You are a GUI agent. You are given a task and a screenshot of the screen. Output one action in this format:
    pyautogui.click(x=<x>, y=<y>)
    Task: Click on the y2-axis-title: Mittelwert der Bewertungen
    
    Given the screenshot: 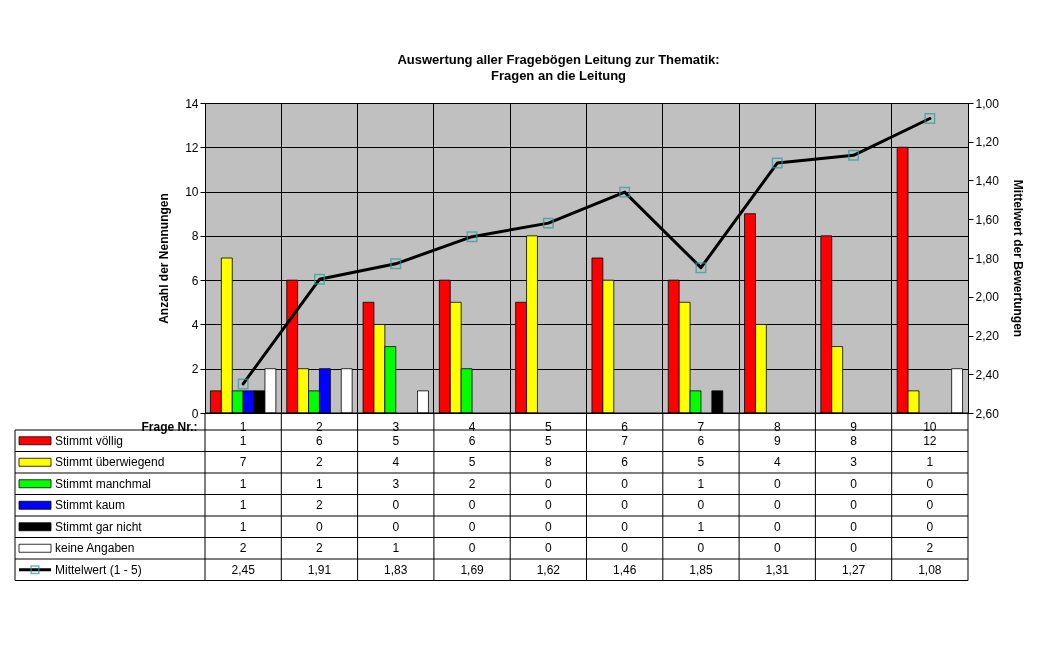 What is the action you would take?
    pyautogui.click(x=1017, y=258)
    